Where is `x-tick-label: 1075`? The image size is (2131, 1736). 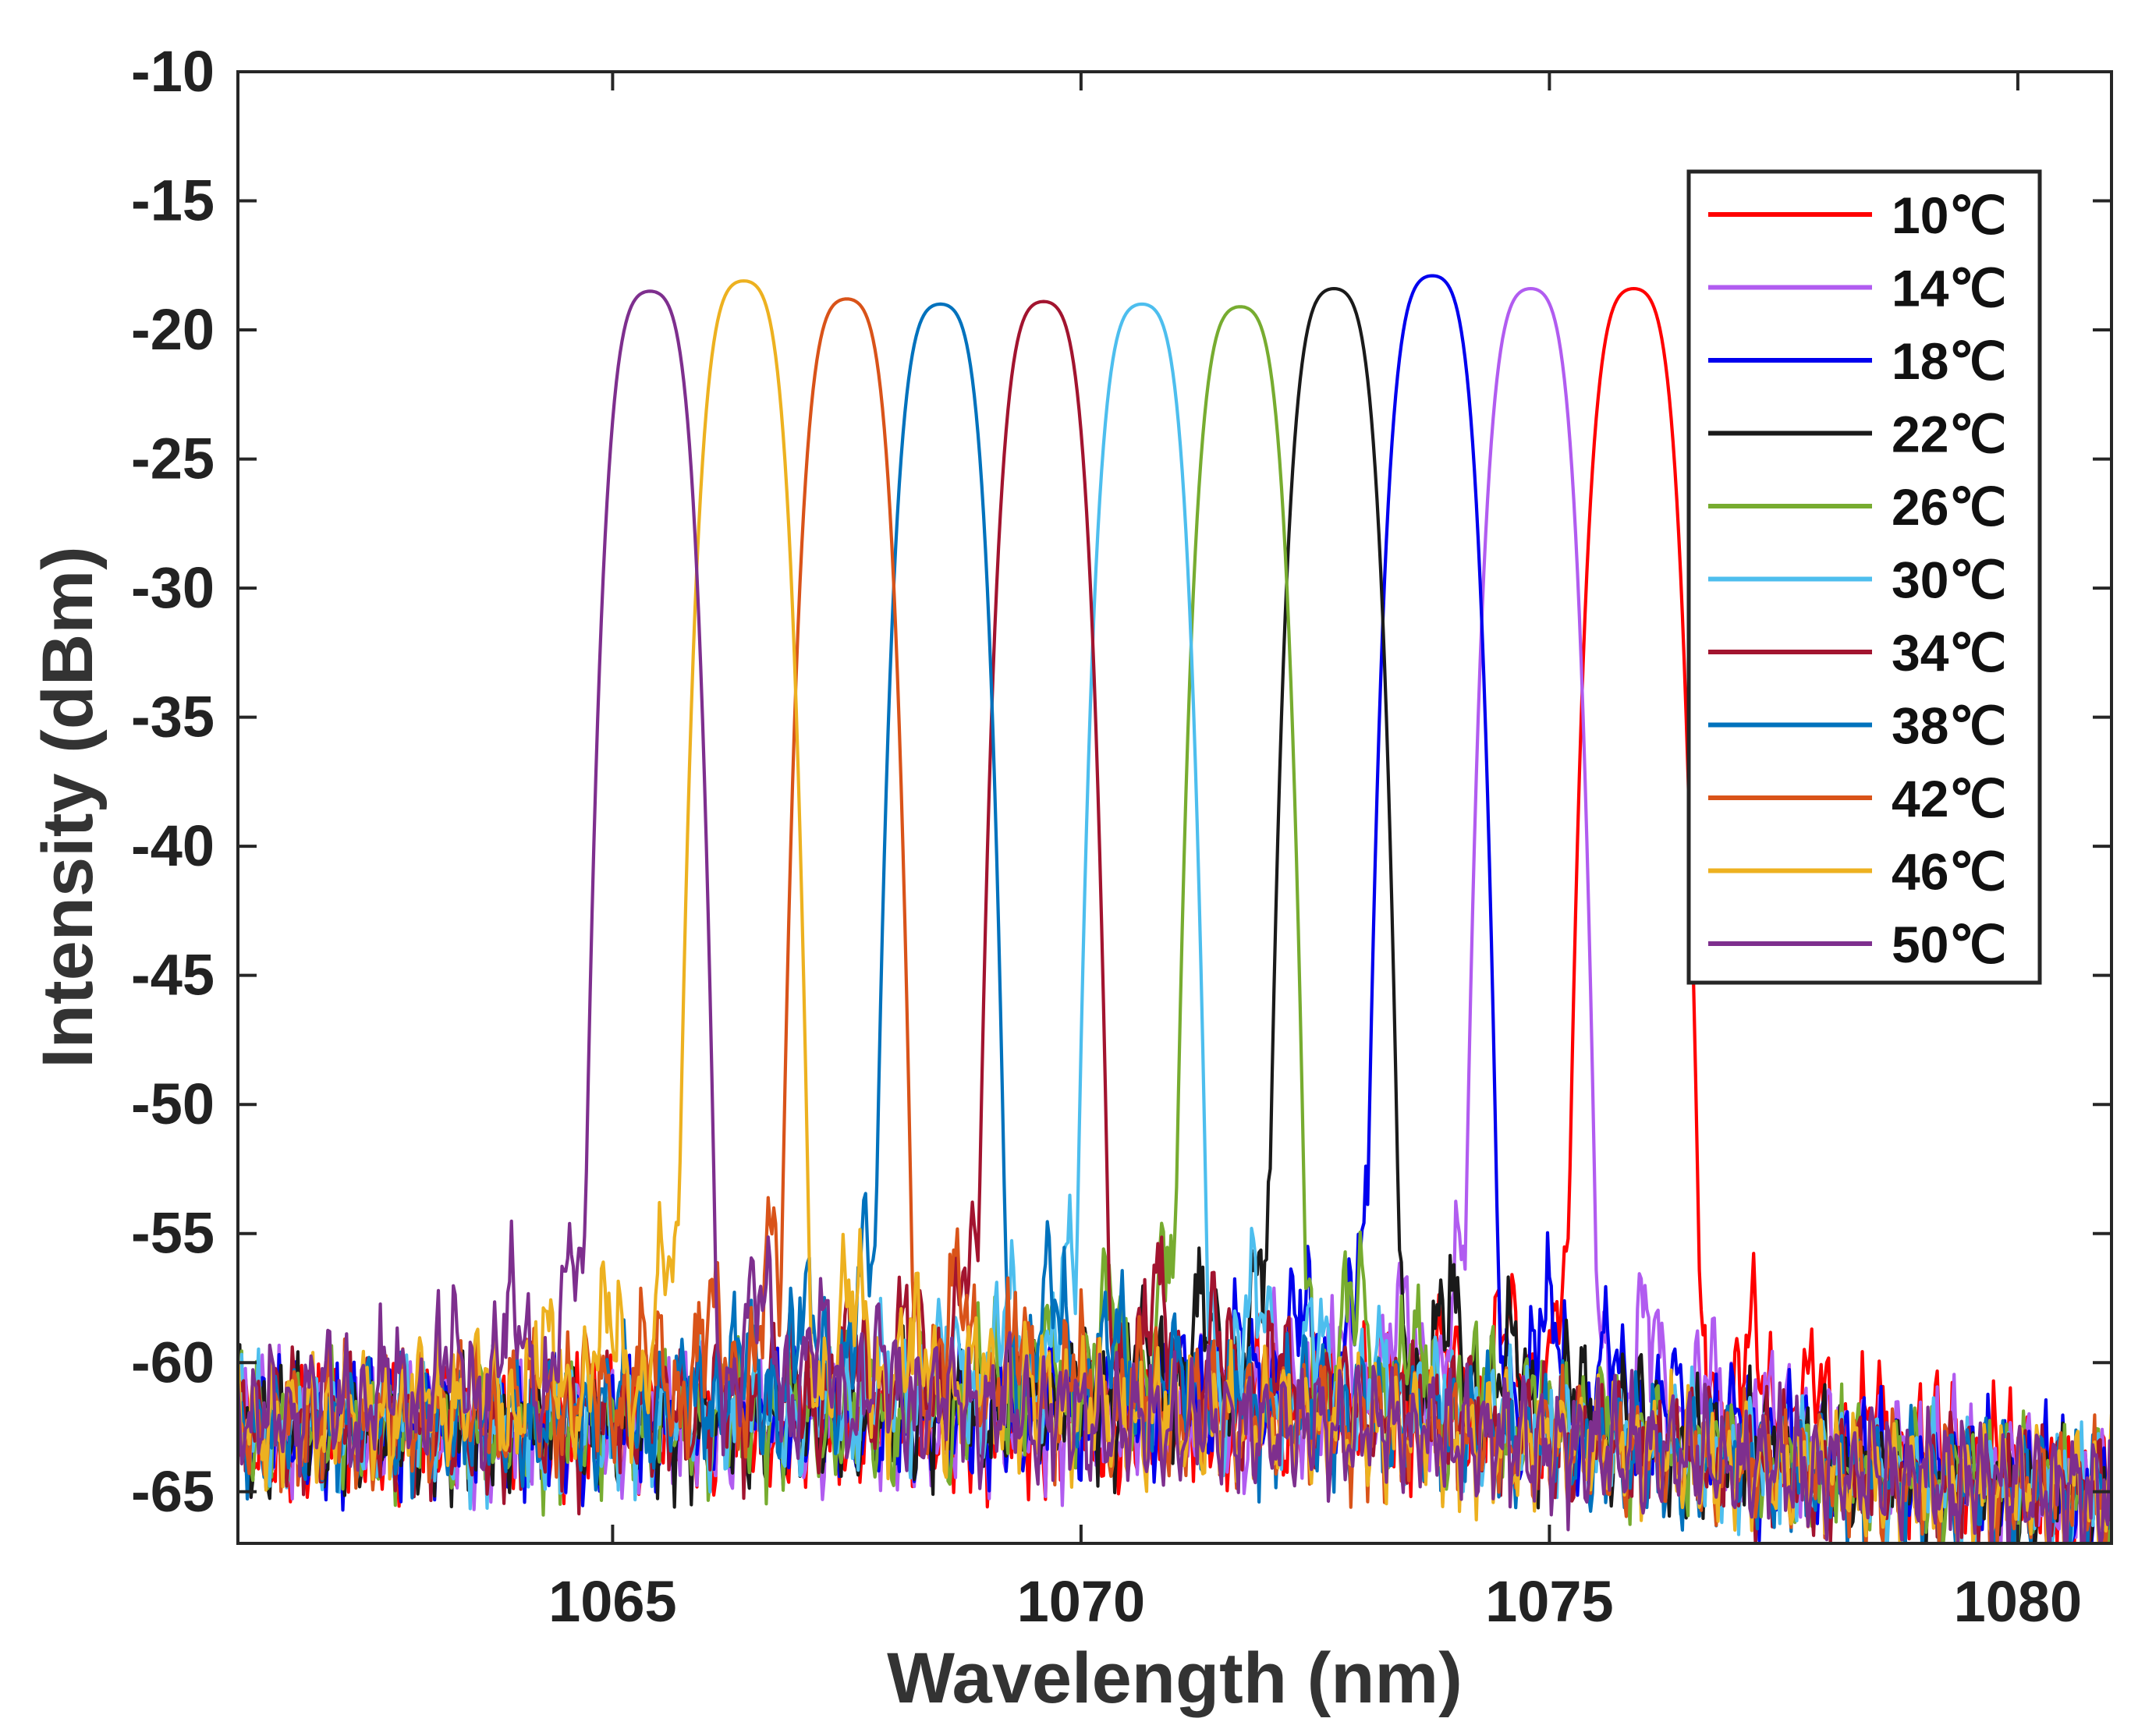
x-tick-label: 1075 is located at coordinates (1549, 1601).